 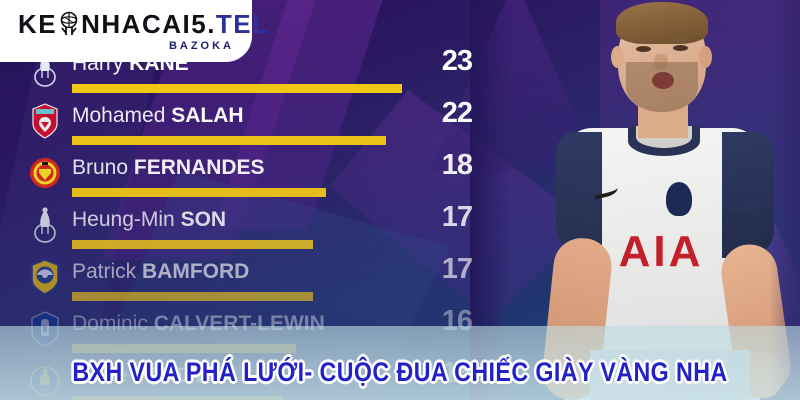 What do you see at coordinates (45, 277) in the screenshot?
I see `leeds-united-badge-icon` at bounding box center [45, 277].